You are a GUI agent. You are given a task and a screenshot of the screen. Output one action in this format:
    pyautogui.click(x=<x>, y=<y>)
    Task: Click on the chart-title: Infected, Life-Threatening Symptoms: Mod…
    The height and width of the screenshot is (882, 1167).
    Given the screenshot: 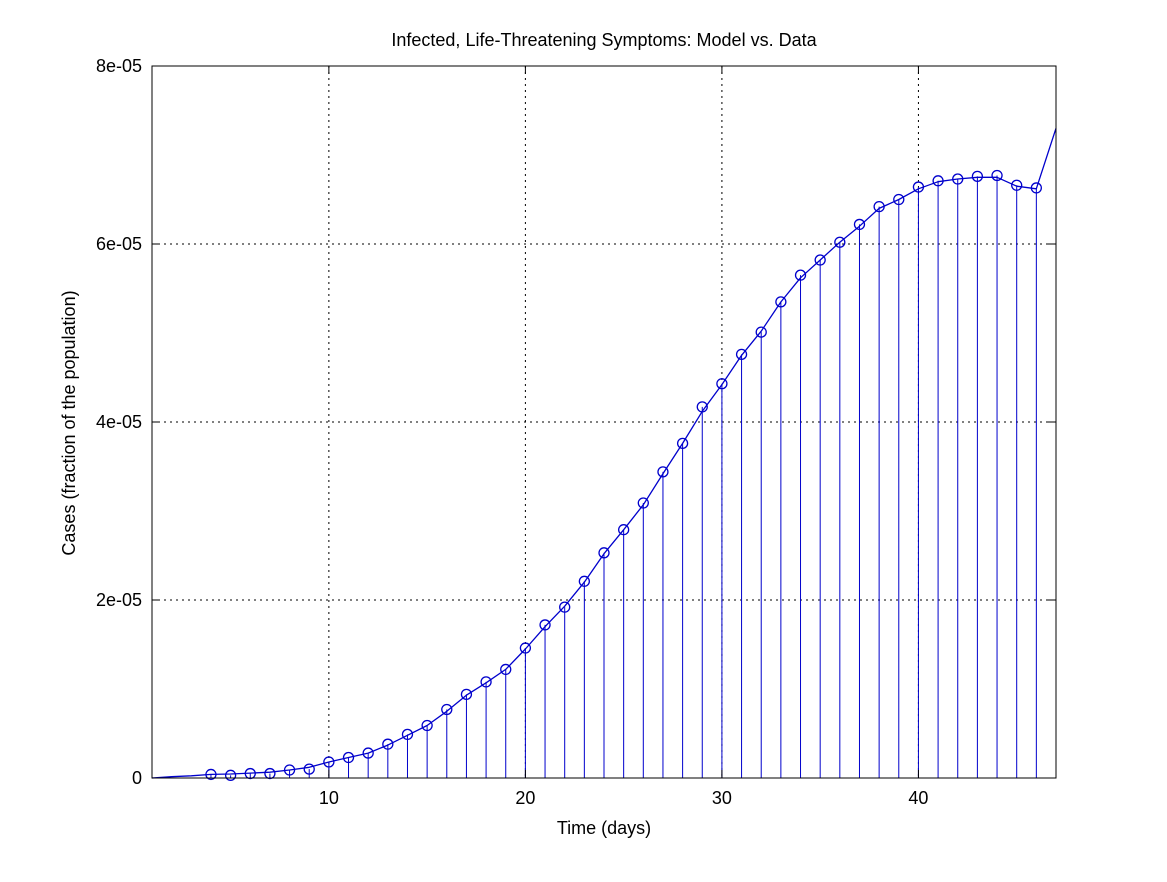 What is the action you would take?
    pyautogui.click(x=604, y=40)
    